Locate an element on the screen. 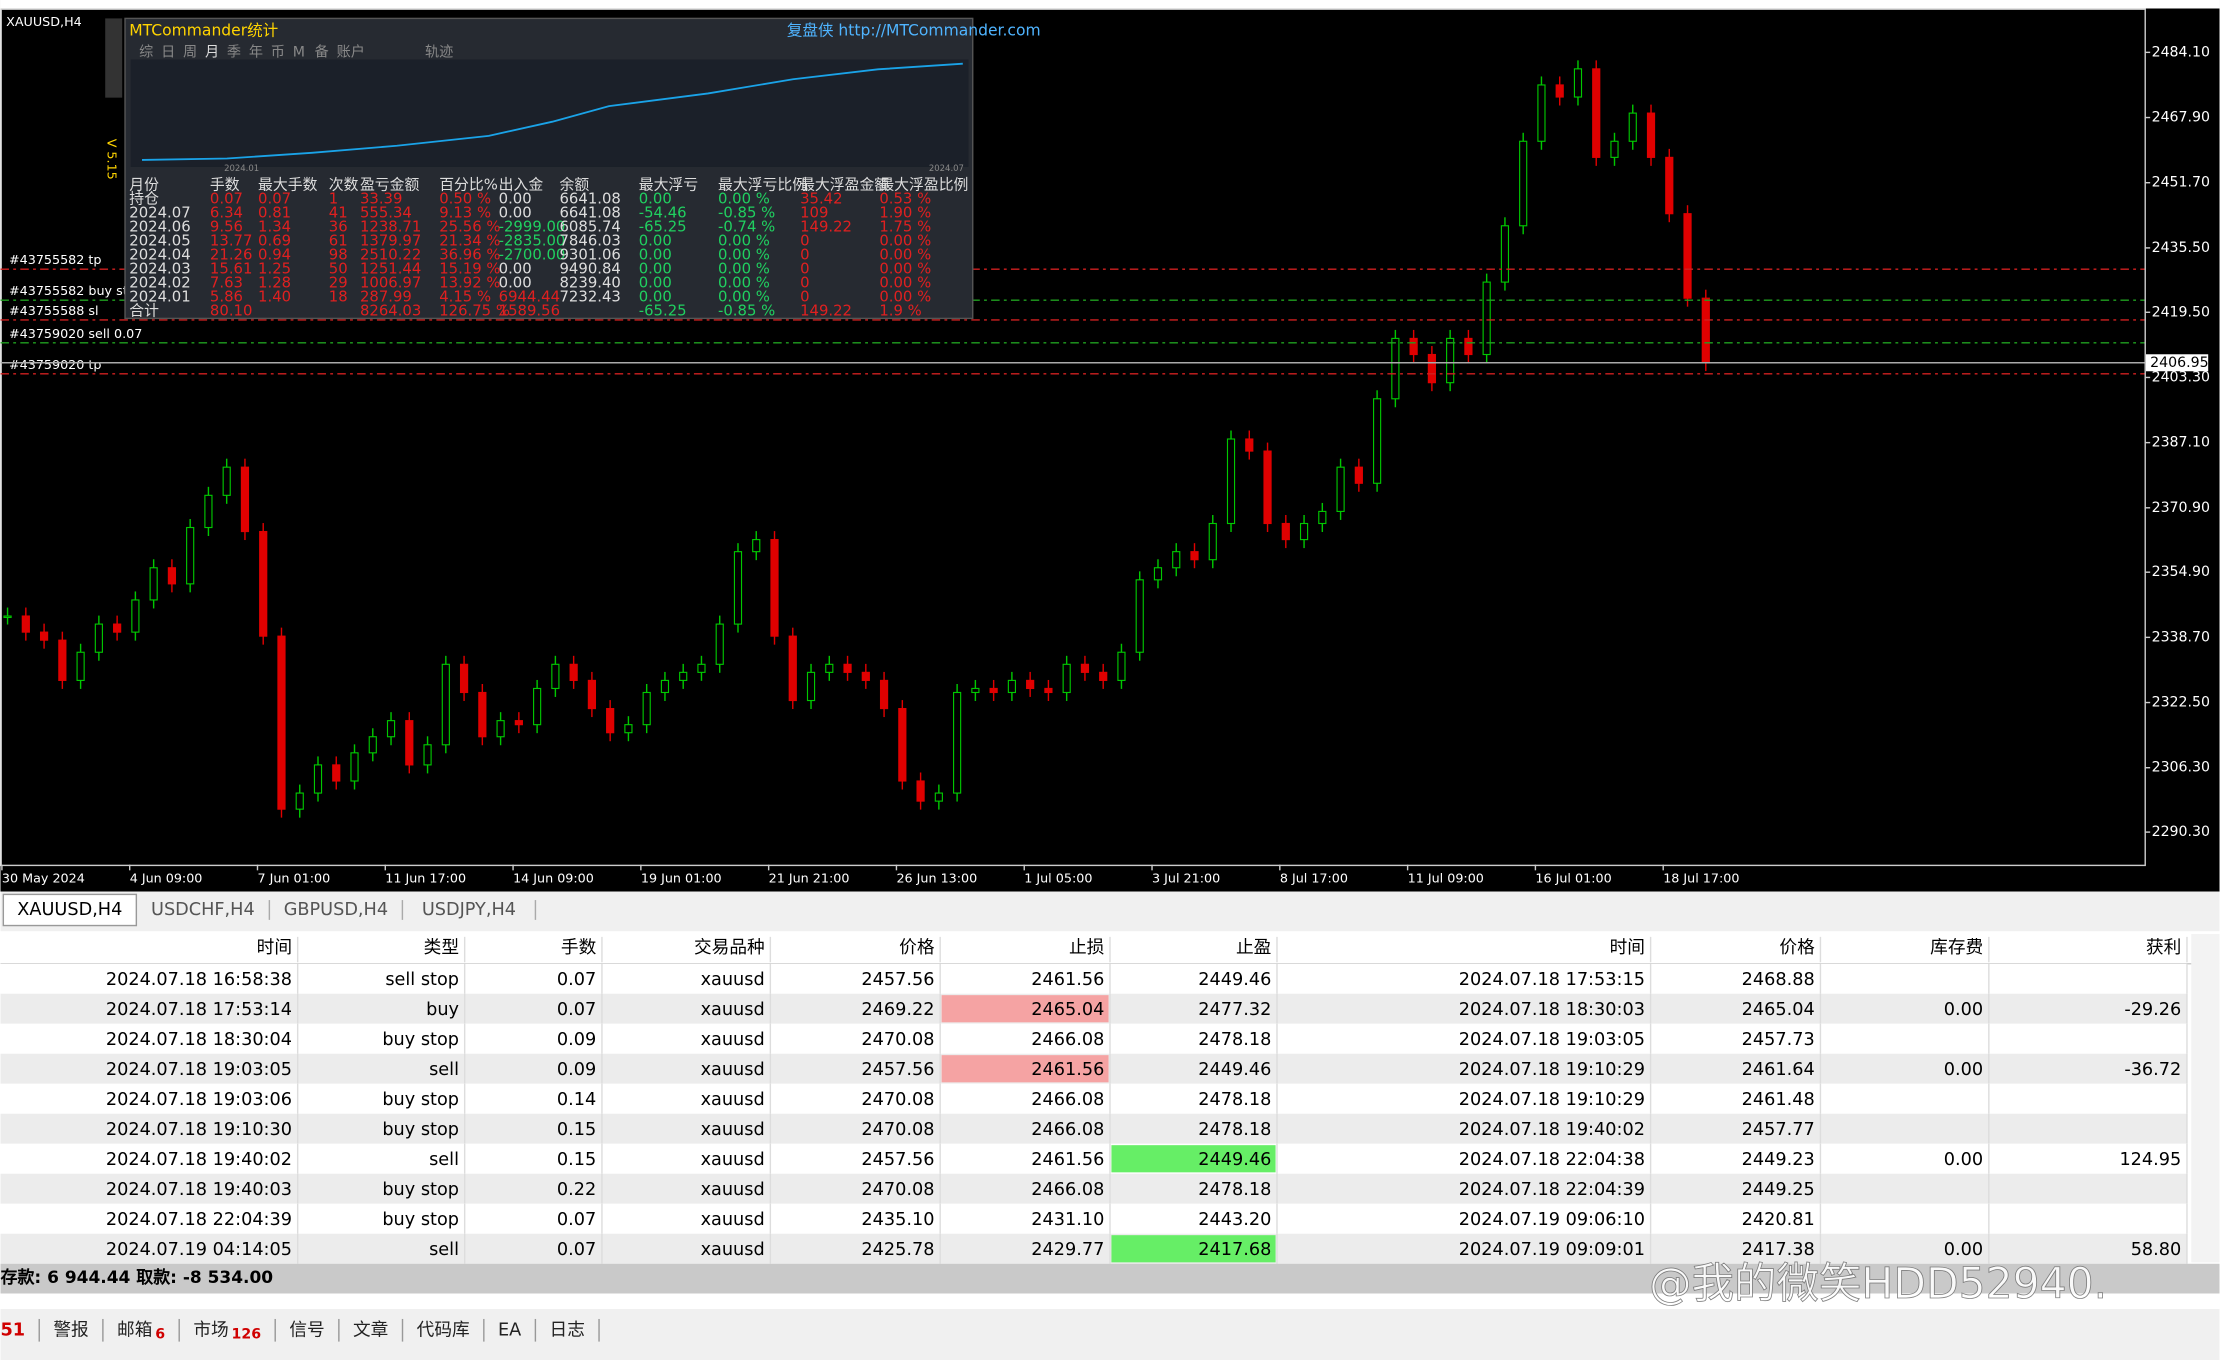 Image resolution: width=2220 pixels, height=1364 pixels. column-header: 止损 is located at coordinates (1087, 947).